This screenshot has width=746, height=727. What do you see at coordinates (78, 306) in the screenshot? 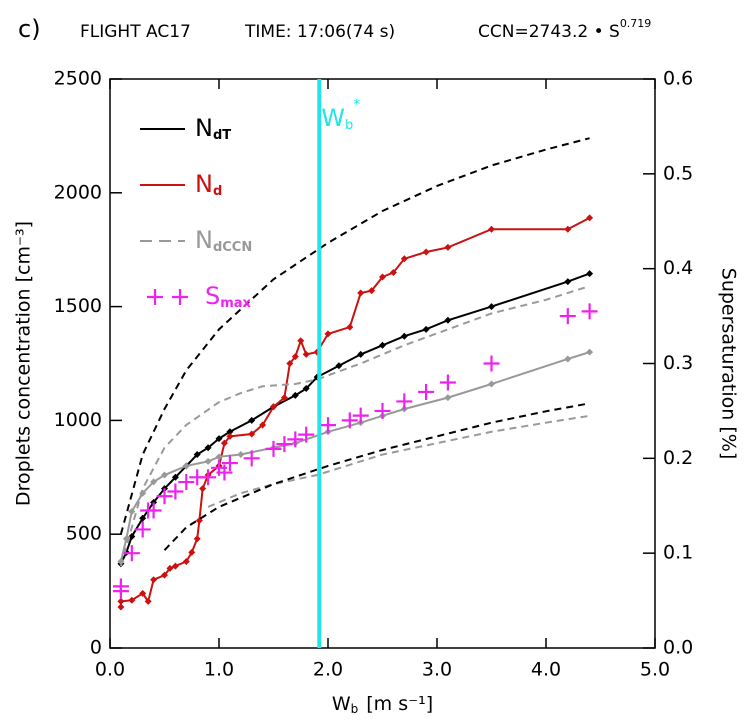
I see `y-tick-label: 1500` at bounding box center [78, 306].